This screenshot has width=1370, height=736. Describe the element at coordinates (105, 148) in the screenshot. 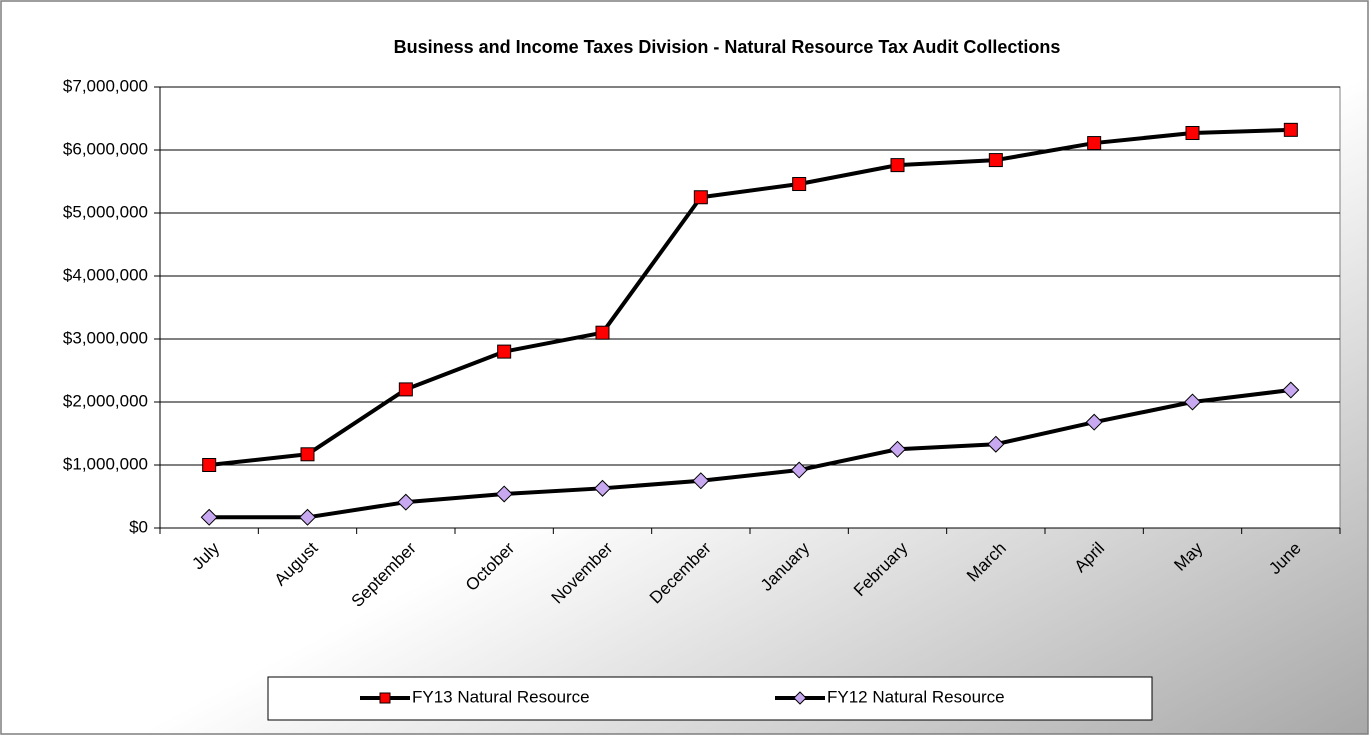

I see `y-tick-label: $6,000,000` at that location.